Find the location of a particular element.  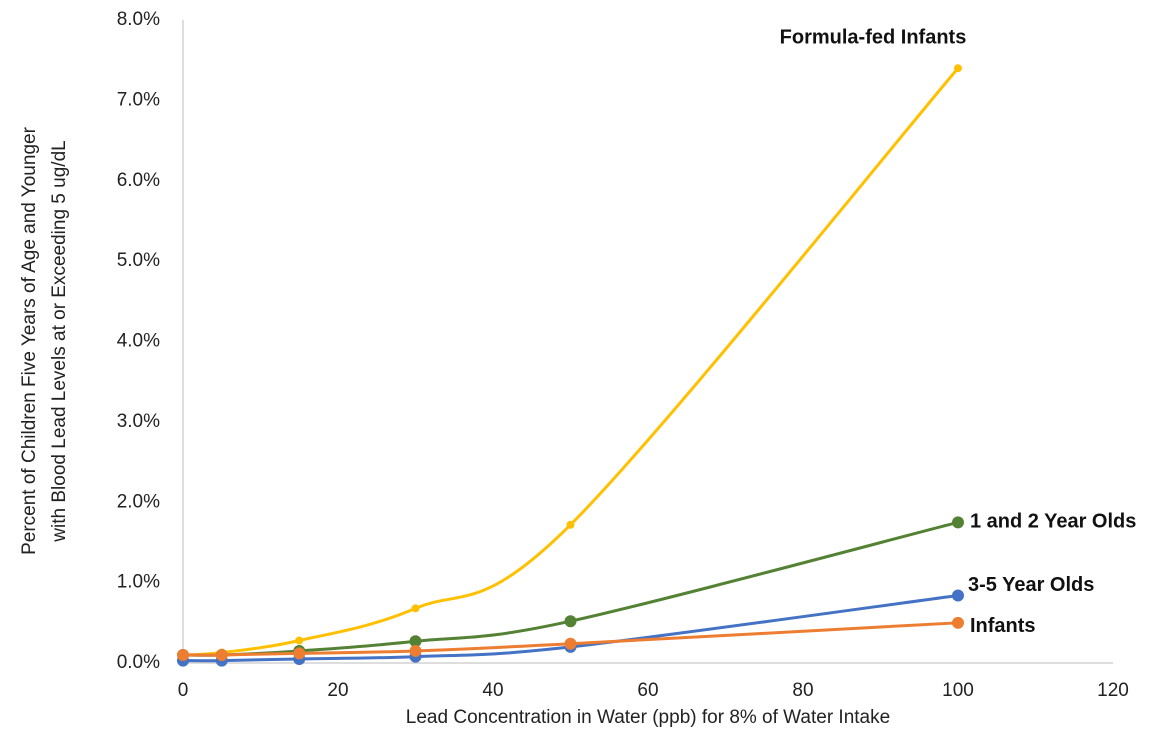

y-tick-label: 2.0% is located at coordinates (138, 501).